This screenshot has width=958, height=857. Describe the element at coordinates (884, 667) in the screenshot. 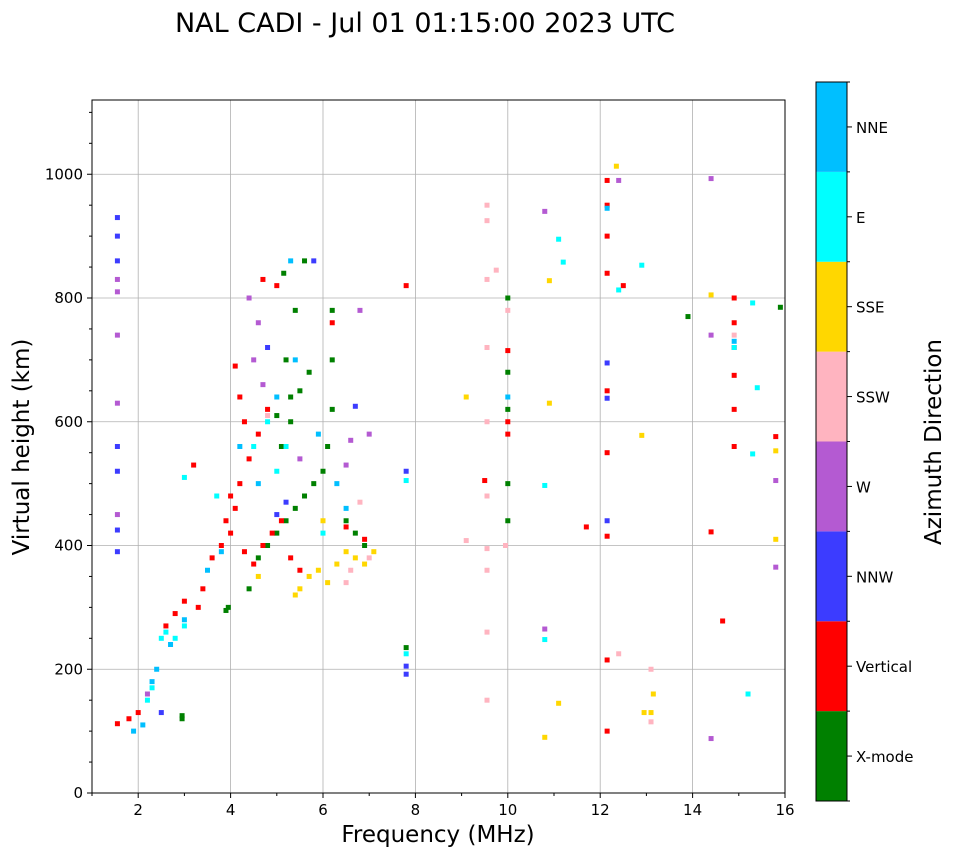

I see `colorbar-tick-label: Vertical` at that location.